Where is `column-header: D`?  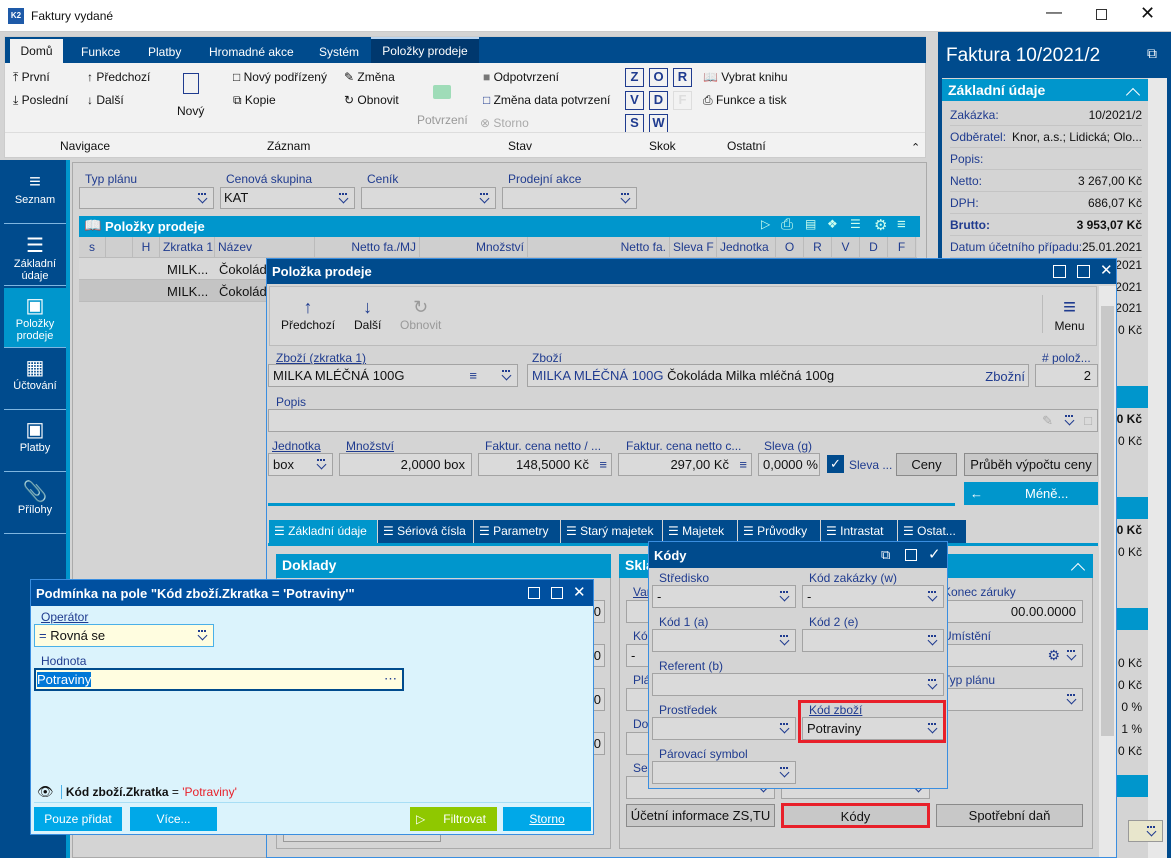 column-header: D is located at coordinates (874, 247).